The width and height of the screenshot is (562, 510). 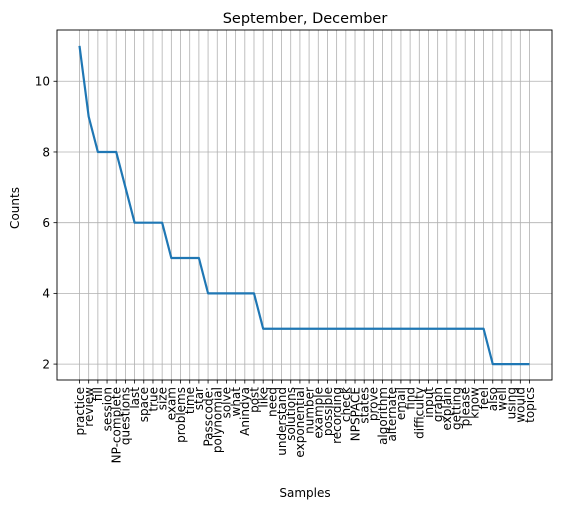 I want to click on x-tick-label: solutions, so click(x=291, y=414).